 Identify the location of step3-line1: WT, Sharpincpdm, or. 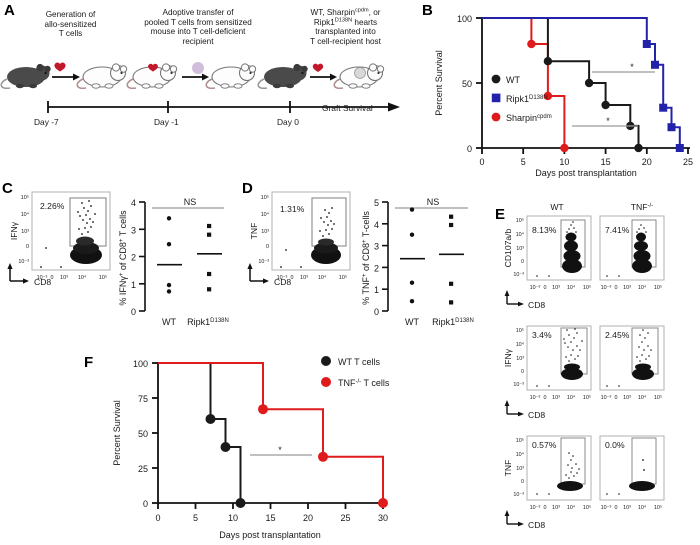
(345, 12).